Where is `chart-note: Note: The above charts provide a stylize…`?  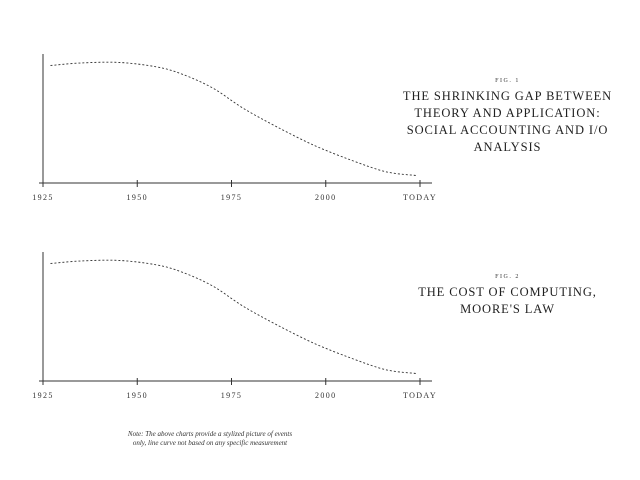
chart-note: Note: The above charts provide a stylize… is located at coordinates (210, 438).